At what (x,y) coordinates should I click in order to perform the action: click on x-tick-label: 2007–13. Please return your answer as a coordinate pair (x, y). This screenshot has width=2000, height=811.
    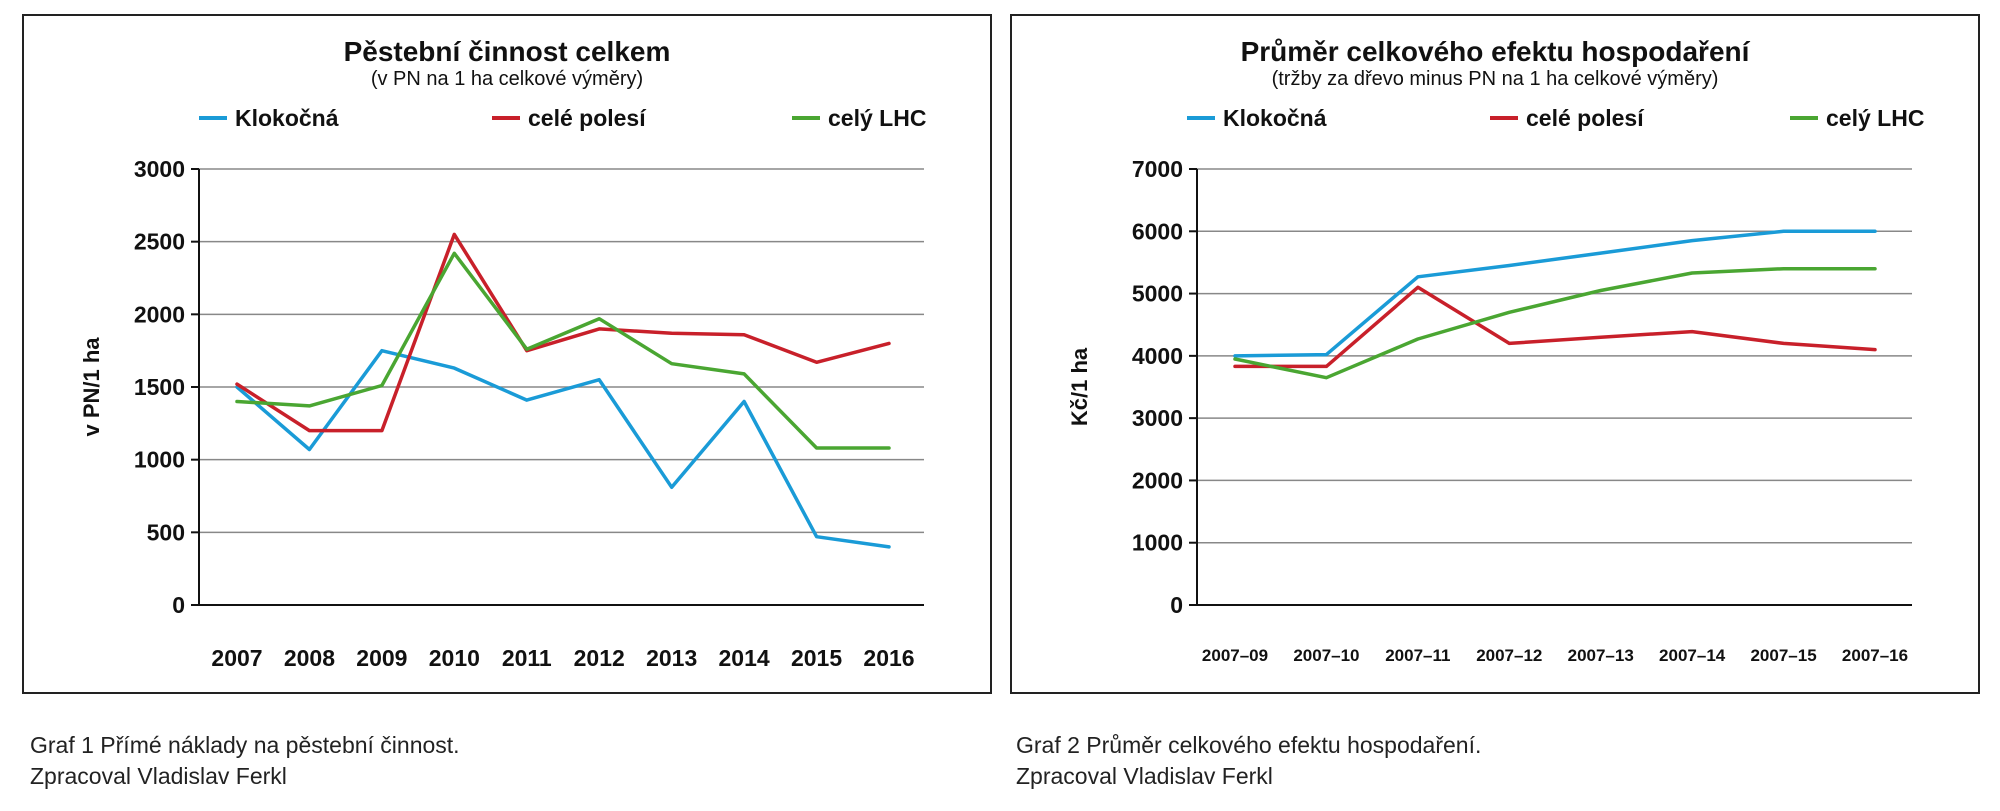
    Looking at the image, I should click on (1601, 655).